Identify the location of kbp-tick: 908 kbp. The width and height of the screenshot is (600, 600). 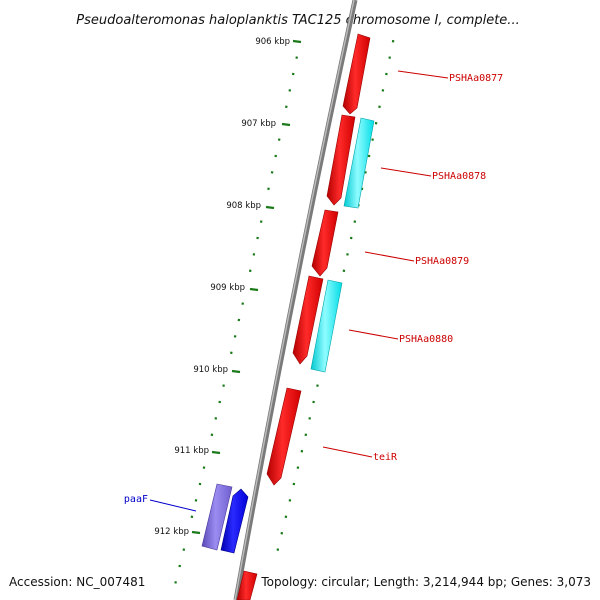
(250, 206).